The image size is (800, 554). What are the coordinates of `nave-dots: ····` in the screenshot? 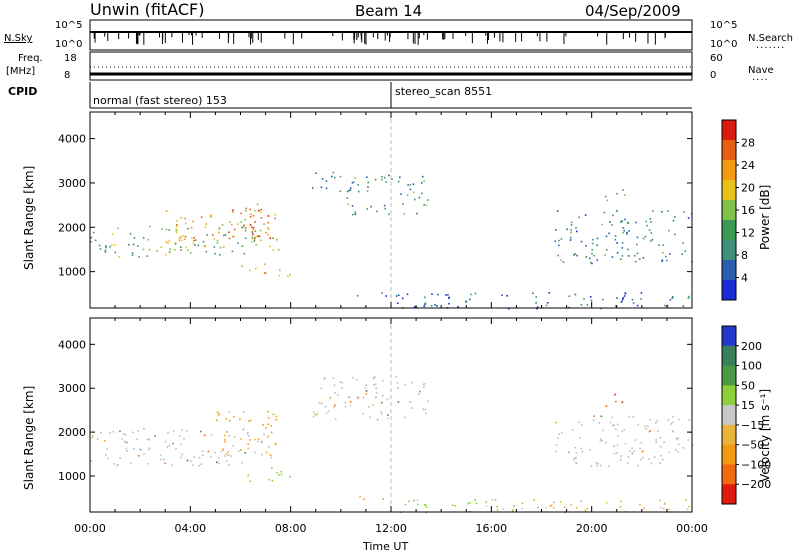 It's located at (760, 80).